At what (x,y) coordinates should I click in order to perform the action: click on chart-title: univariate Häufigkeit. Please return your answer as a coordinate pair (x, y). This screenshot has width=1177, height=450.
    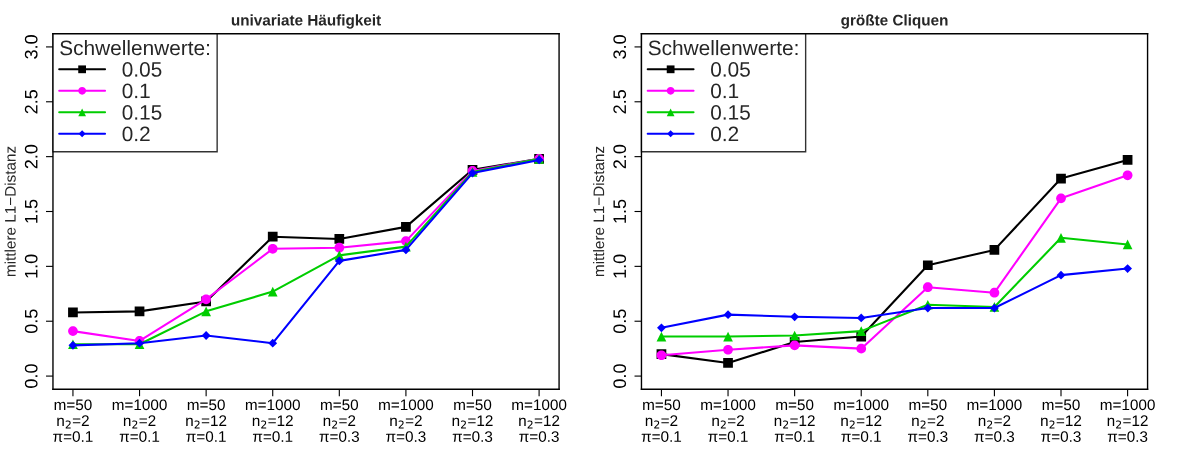
    Looking at the image, I should click on (306, 21).